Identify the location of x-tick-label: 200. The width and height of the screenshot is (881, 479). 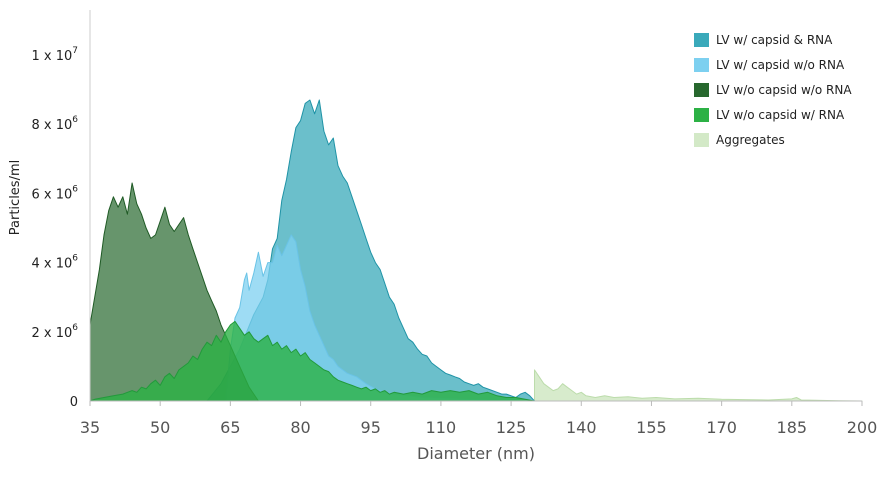
(862, 427).